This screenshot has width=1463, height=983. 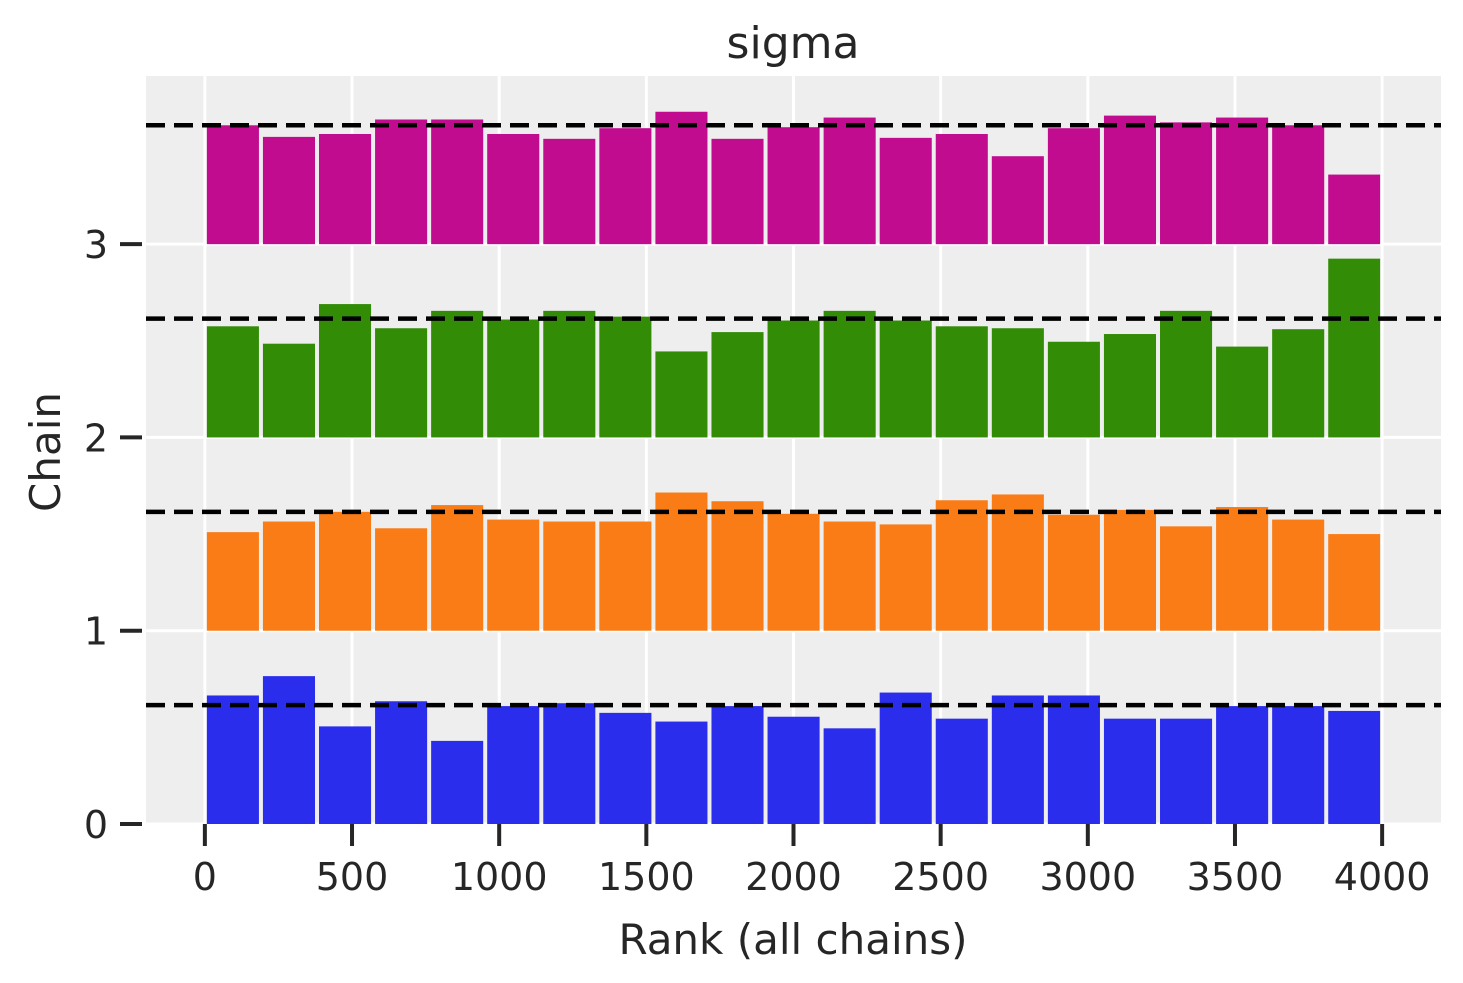 I want to click on y-axis: 0 1 2 3, so click(x=113, y=535).